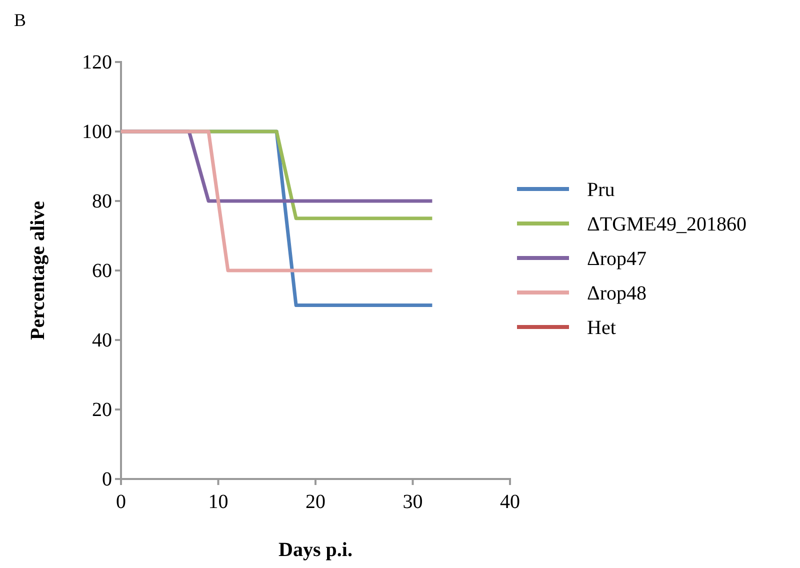  I want to click on y-tick-label: 80, so click(102, 201).